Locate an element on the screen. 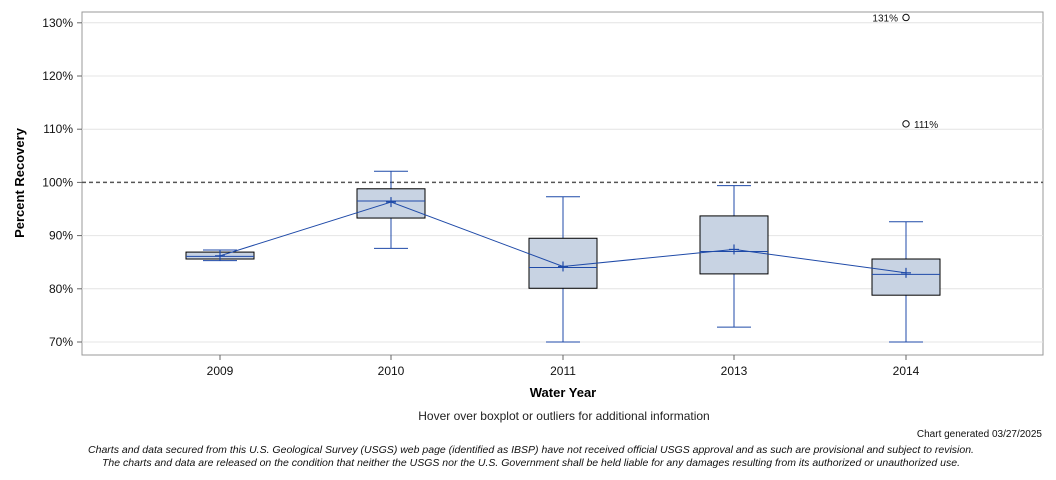 This screenshot has height=480, width=1056. mean-trend-line-group is located at coordinates (563, 237).